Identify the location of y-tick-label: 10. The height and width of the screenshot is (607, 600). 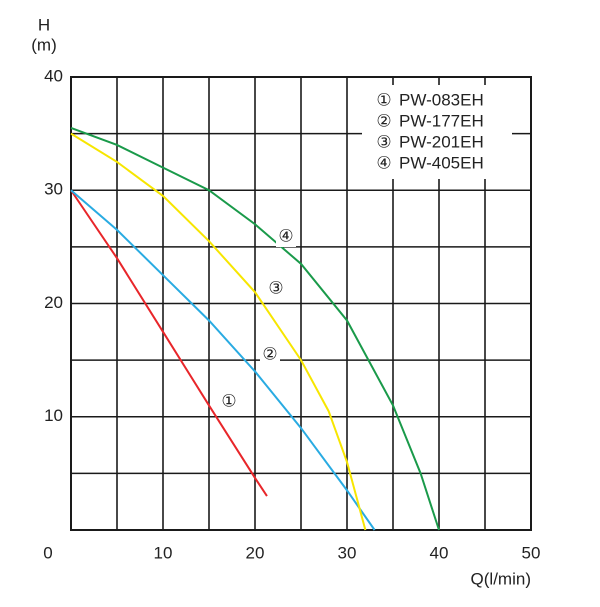
(53, 415).